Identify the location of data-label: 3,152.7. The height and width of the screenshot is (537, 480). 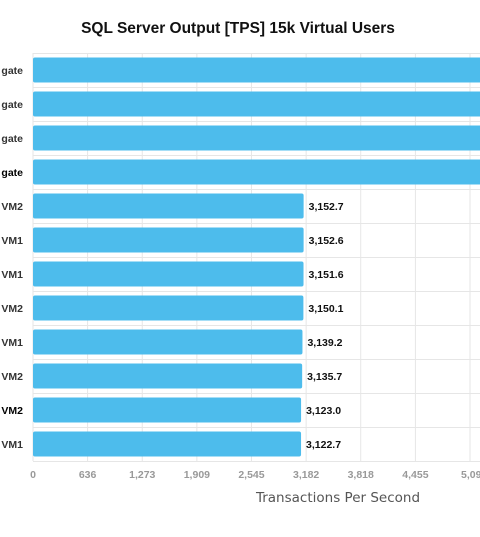
(326, 207).